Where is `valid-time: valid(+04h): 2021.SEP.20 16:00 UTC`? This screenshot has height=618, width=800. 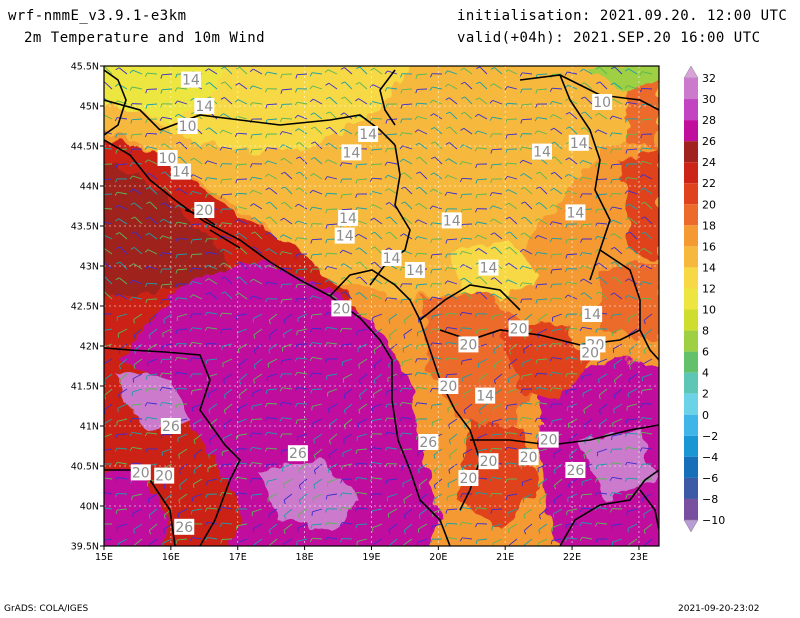
valid-time: valid(+04h): 2021.SEP.20 16:00 UTC is located at coordinates (609, 38).